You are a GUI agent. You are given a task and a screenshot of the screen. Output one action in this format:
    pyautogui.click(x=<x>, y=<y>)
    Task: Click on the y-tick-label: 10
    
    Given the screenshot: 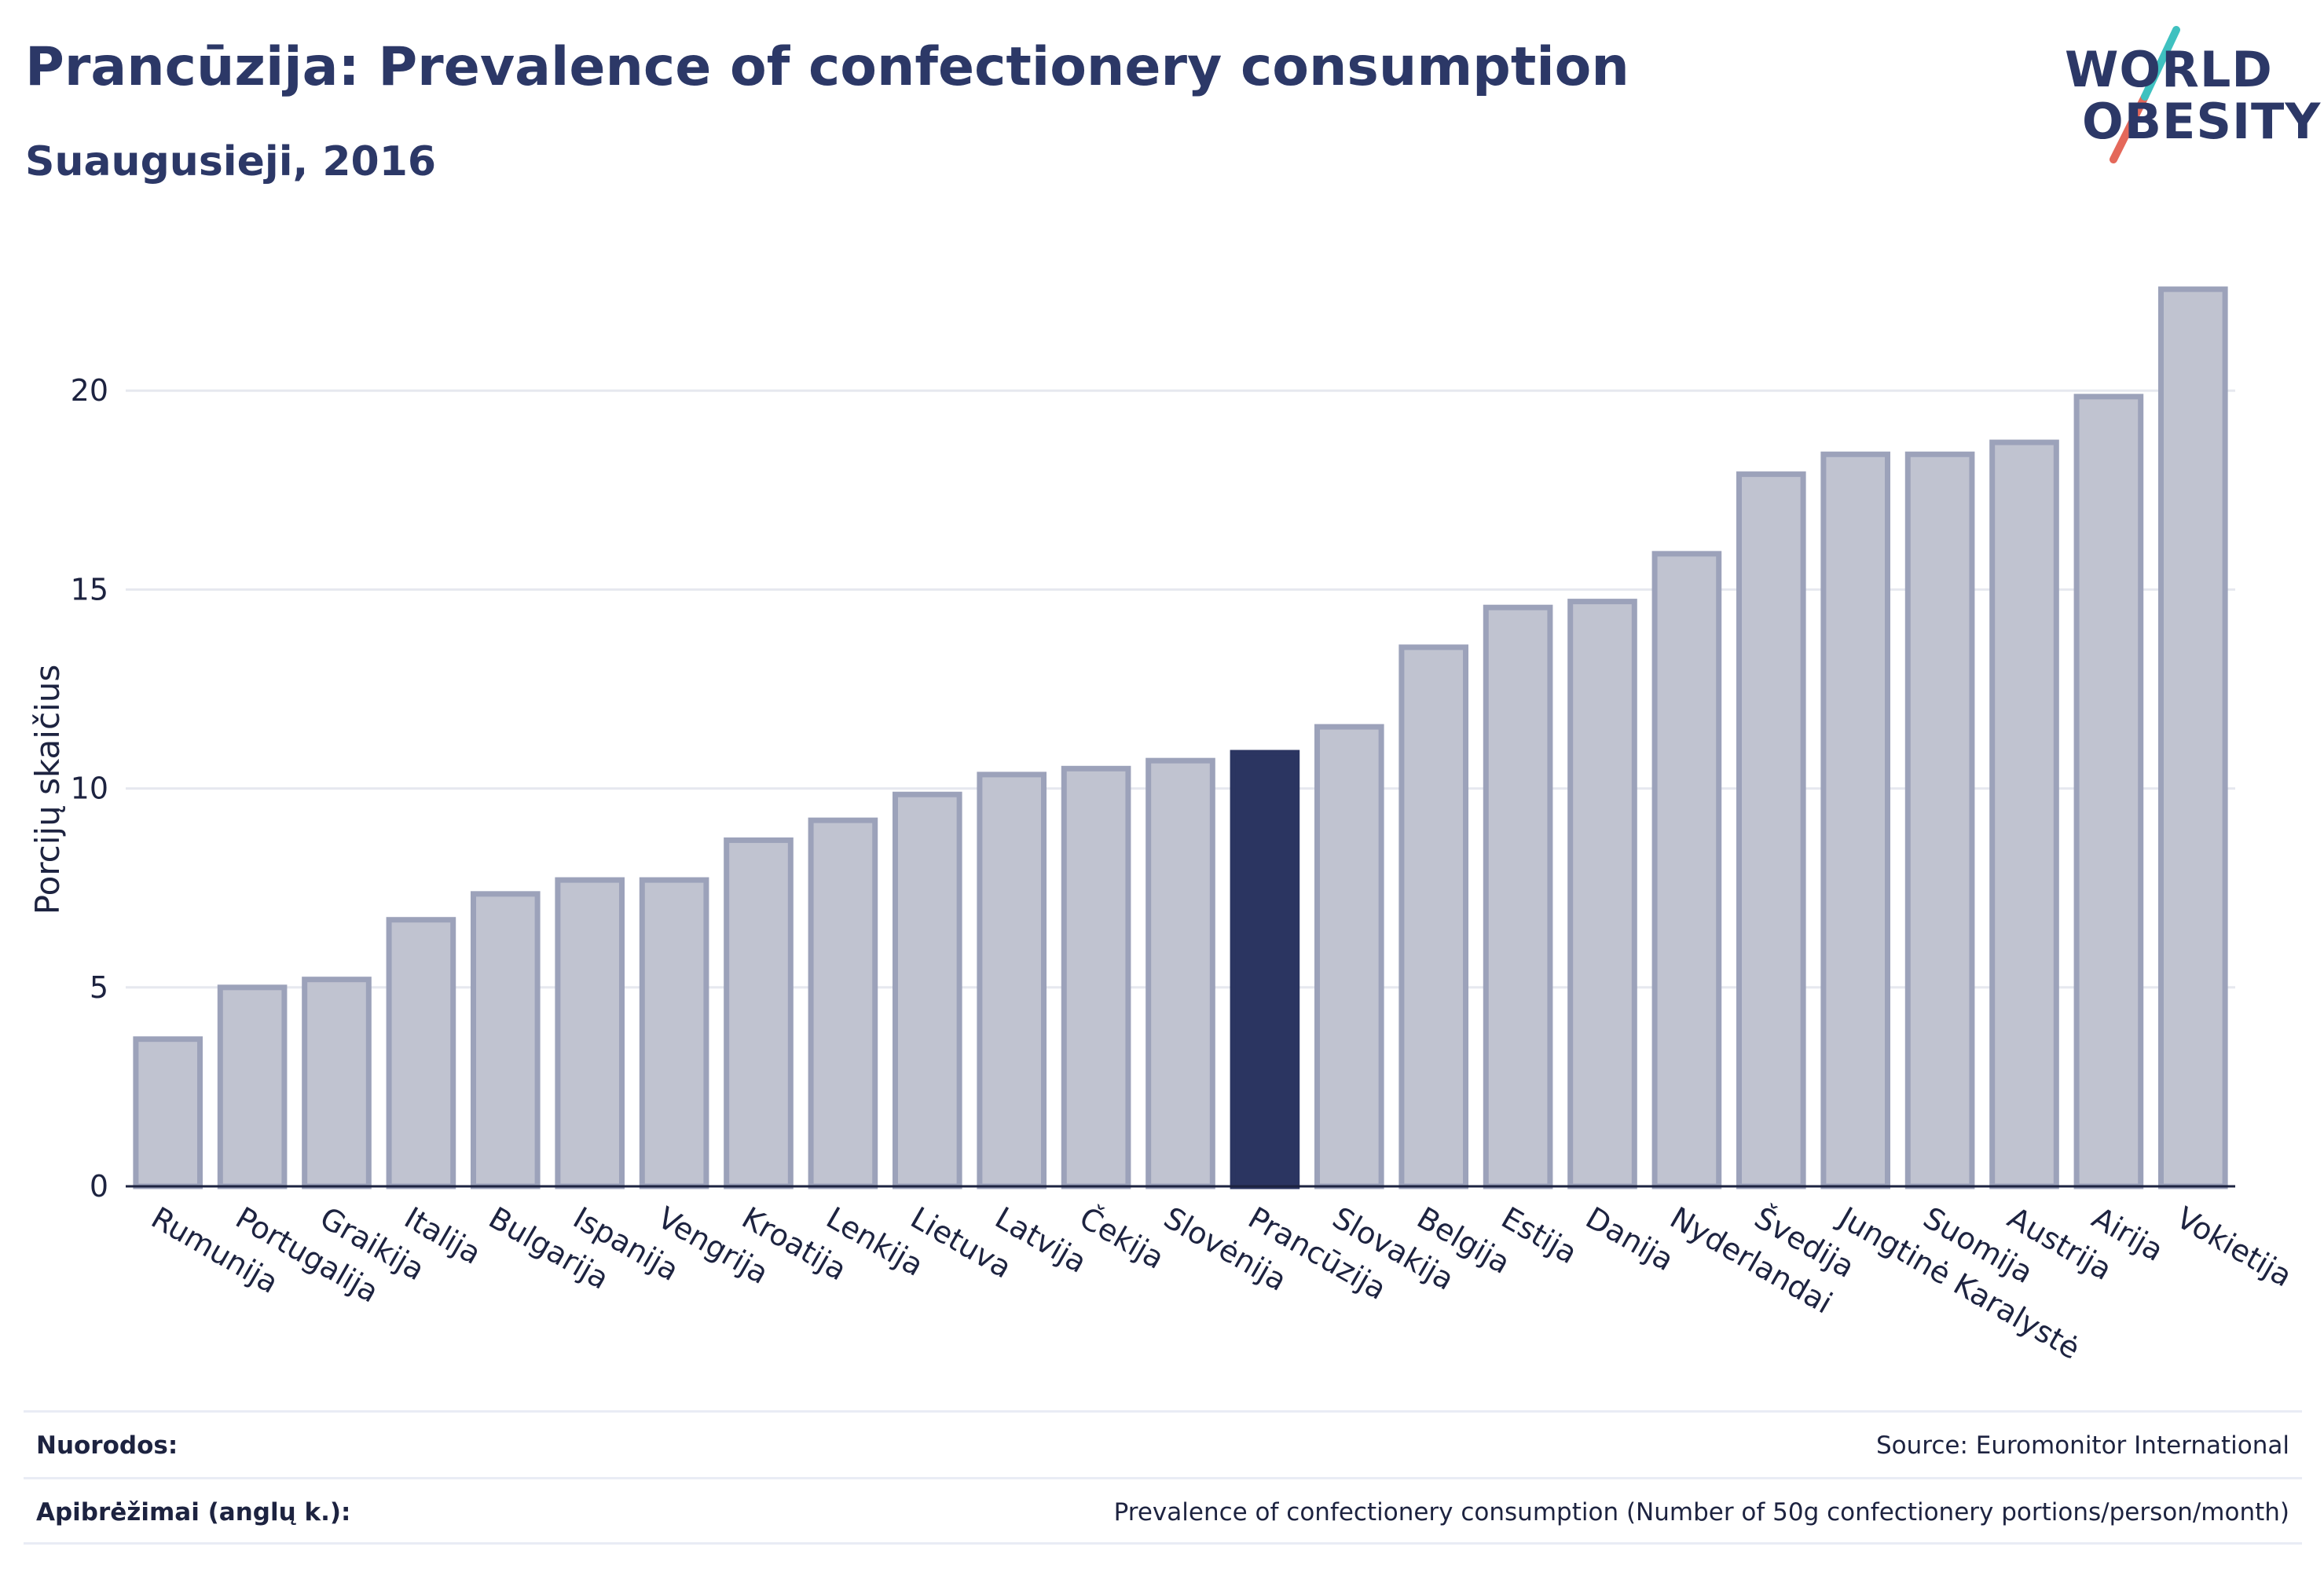 What is the action you would take?
    pyautogui.click(x=89, y=789)
    